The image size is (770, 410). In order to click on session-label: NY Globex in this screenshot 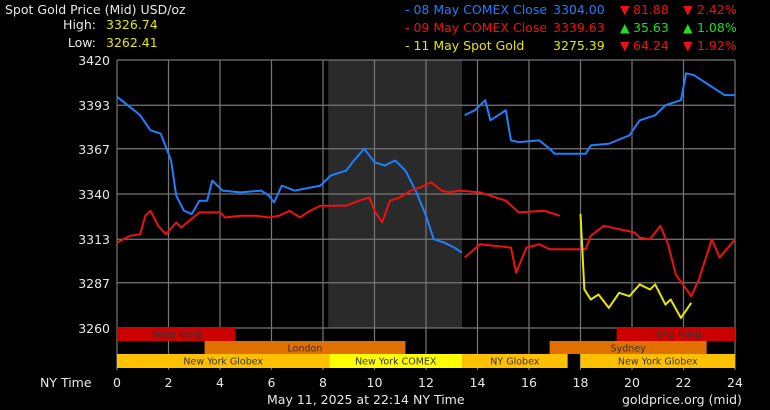, I will do `click(514, 362)`.